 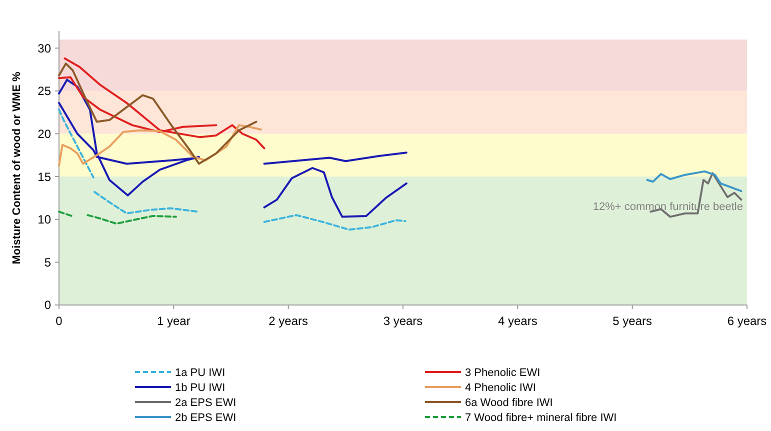 What do you see at coordinates (45, 219) in the screenshot?
I see `y-tick-label: 10` at bounding box center [45, 219].